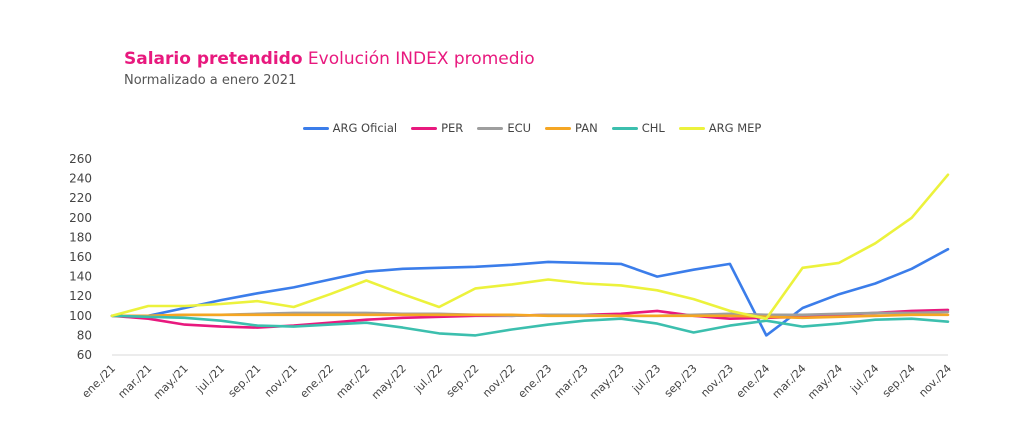 The width and height of the screenshot is (1024, 444). Describe the element at coordinates (389, 382) in the screenshot. I see `x-tick-label: may./22` at that location.